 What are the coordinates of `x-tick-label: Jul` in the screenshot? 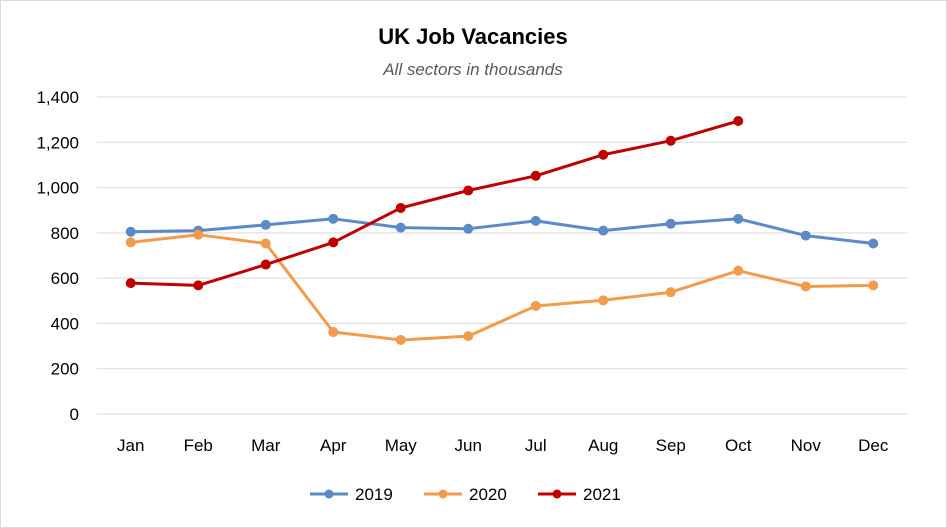 It's located at (536, 445).